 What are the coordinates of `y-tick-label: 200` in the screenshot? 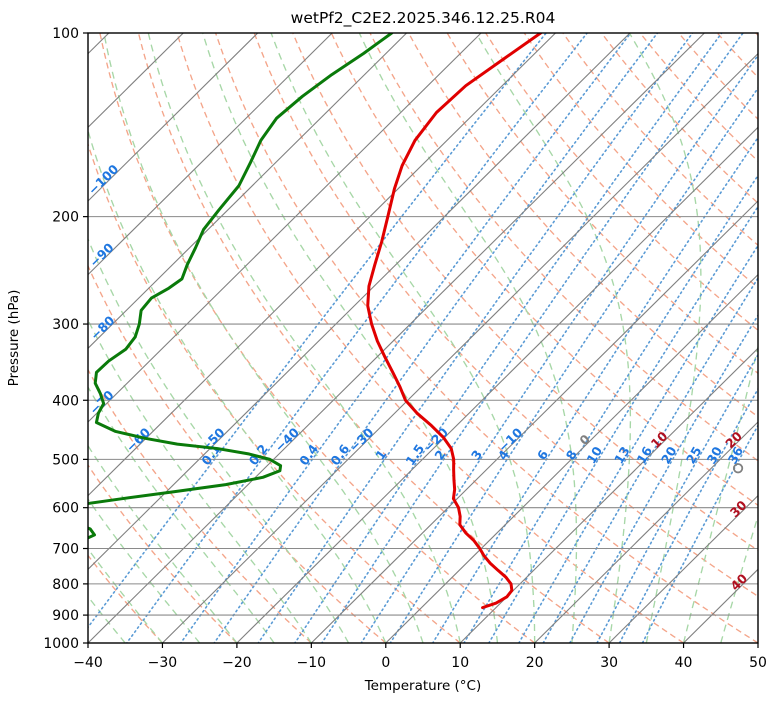 It's located at (65, 218).